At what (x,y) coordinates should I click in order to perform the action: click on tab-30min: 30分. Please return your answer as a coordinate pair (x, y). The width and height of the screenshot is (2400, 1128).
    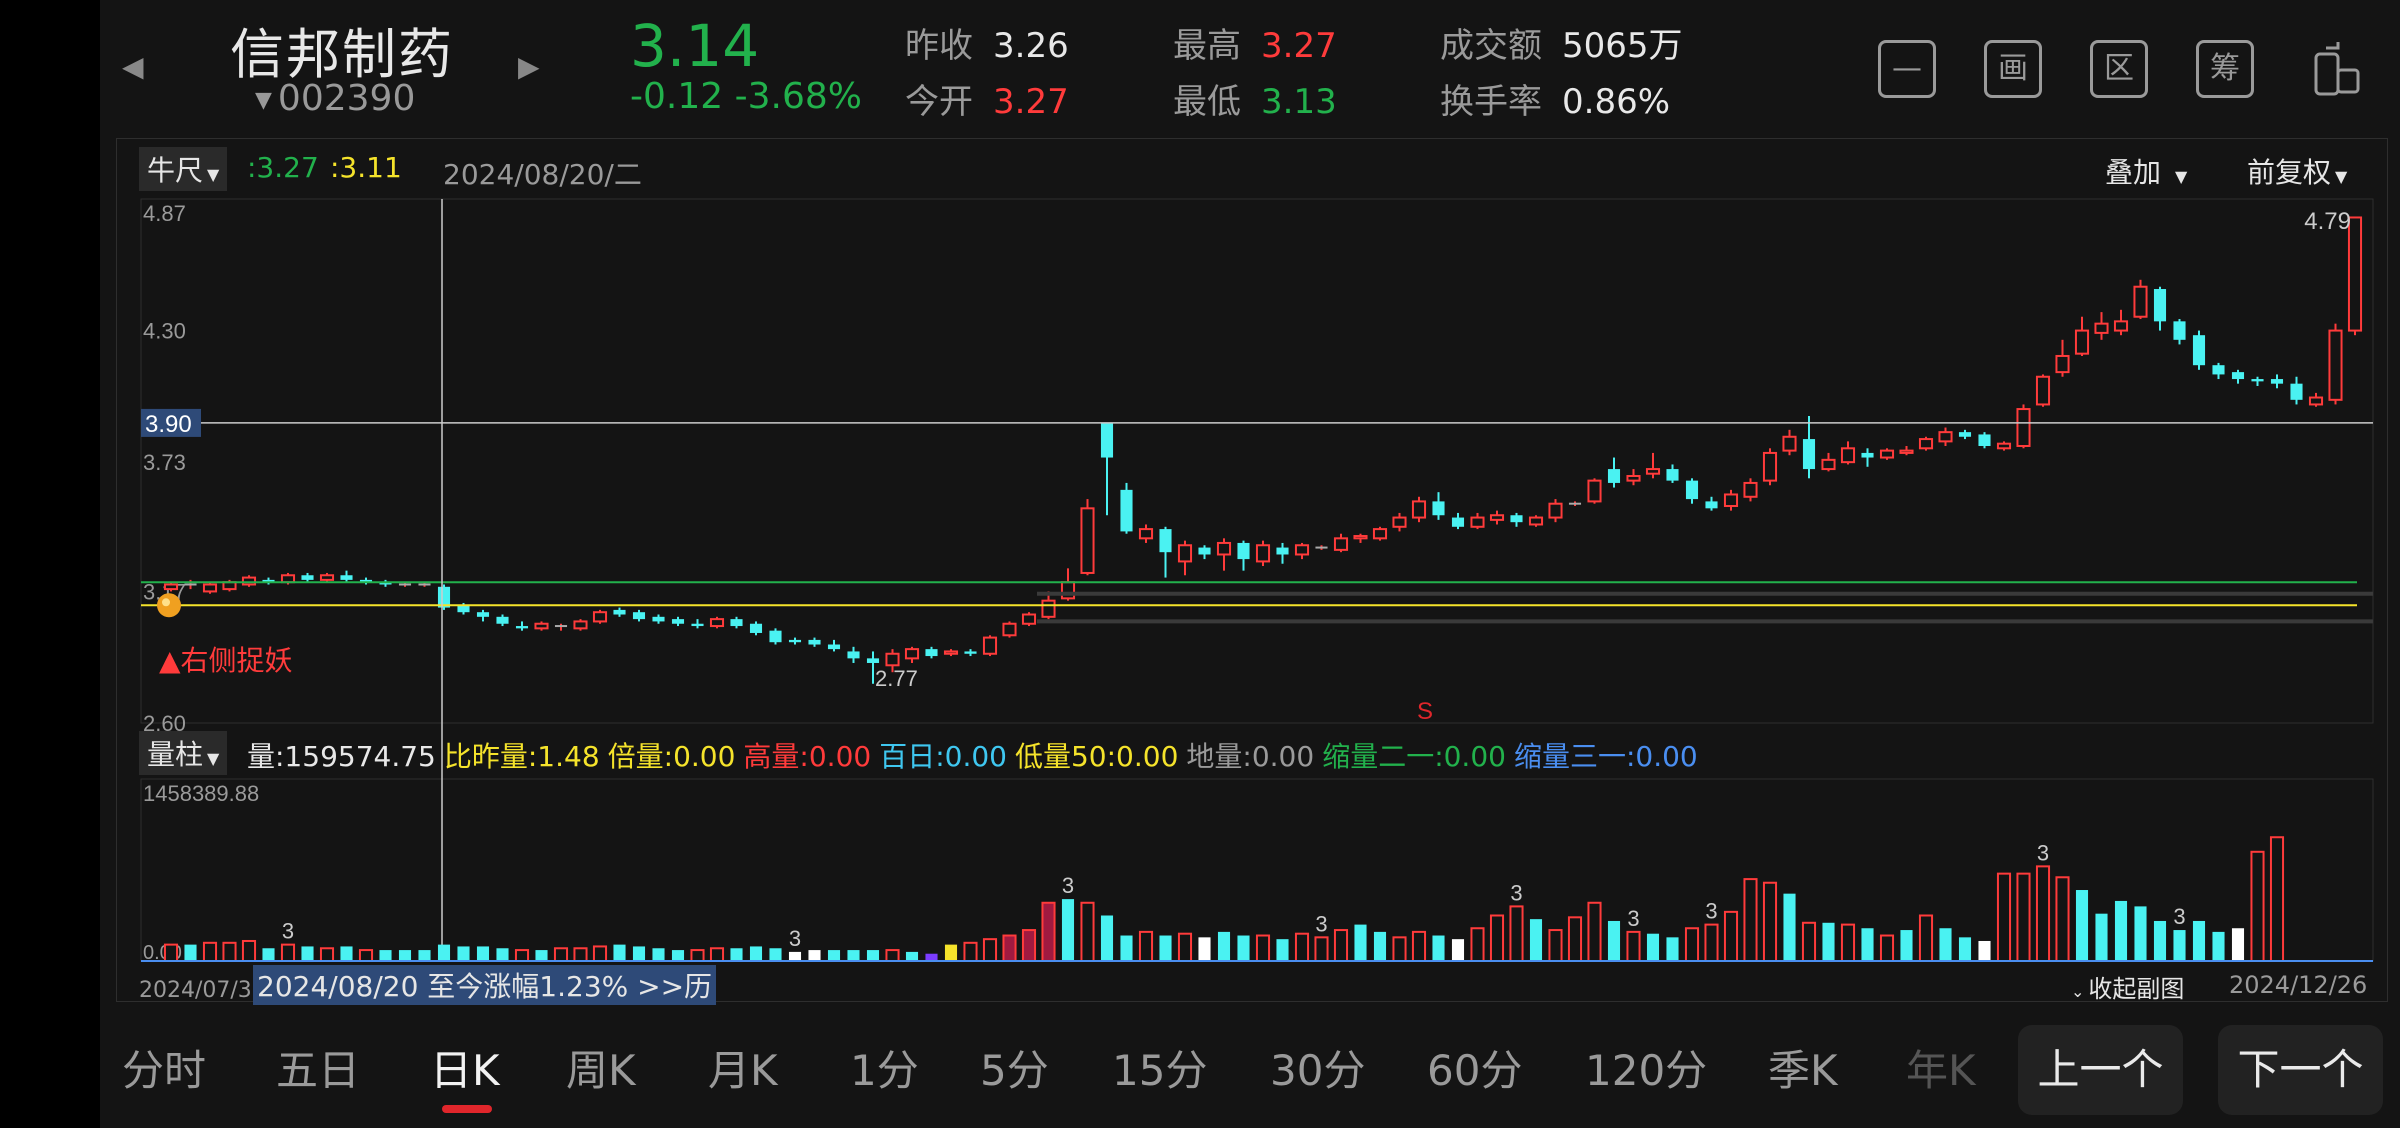
    Looking at the image, I should click on (1318, 1070).